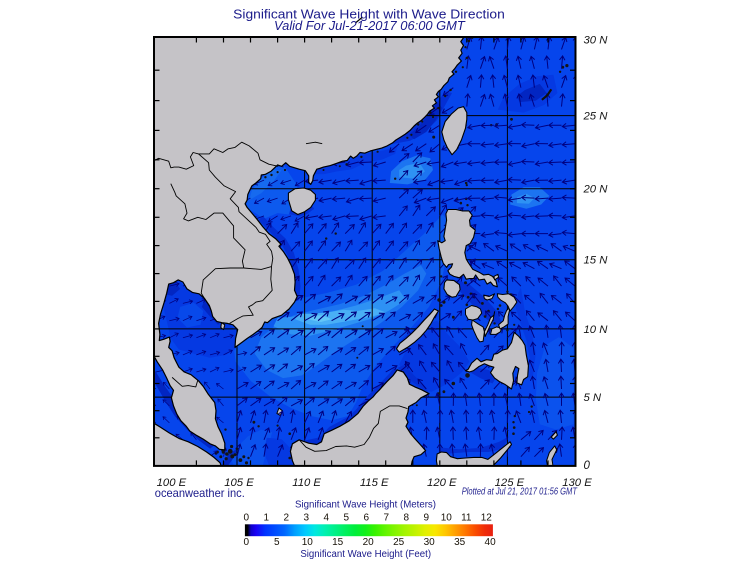 The width and height of the screenshot is (755, 565). Describe the element at coordinates (367, 518) in the screenshot. I see `svg-text: 6` at that location.